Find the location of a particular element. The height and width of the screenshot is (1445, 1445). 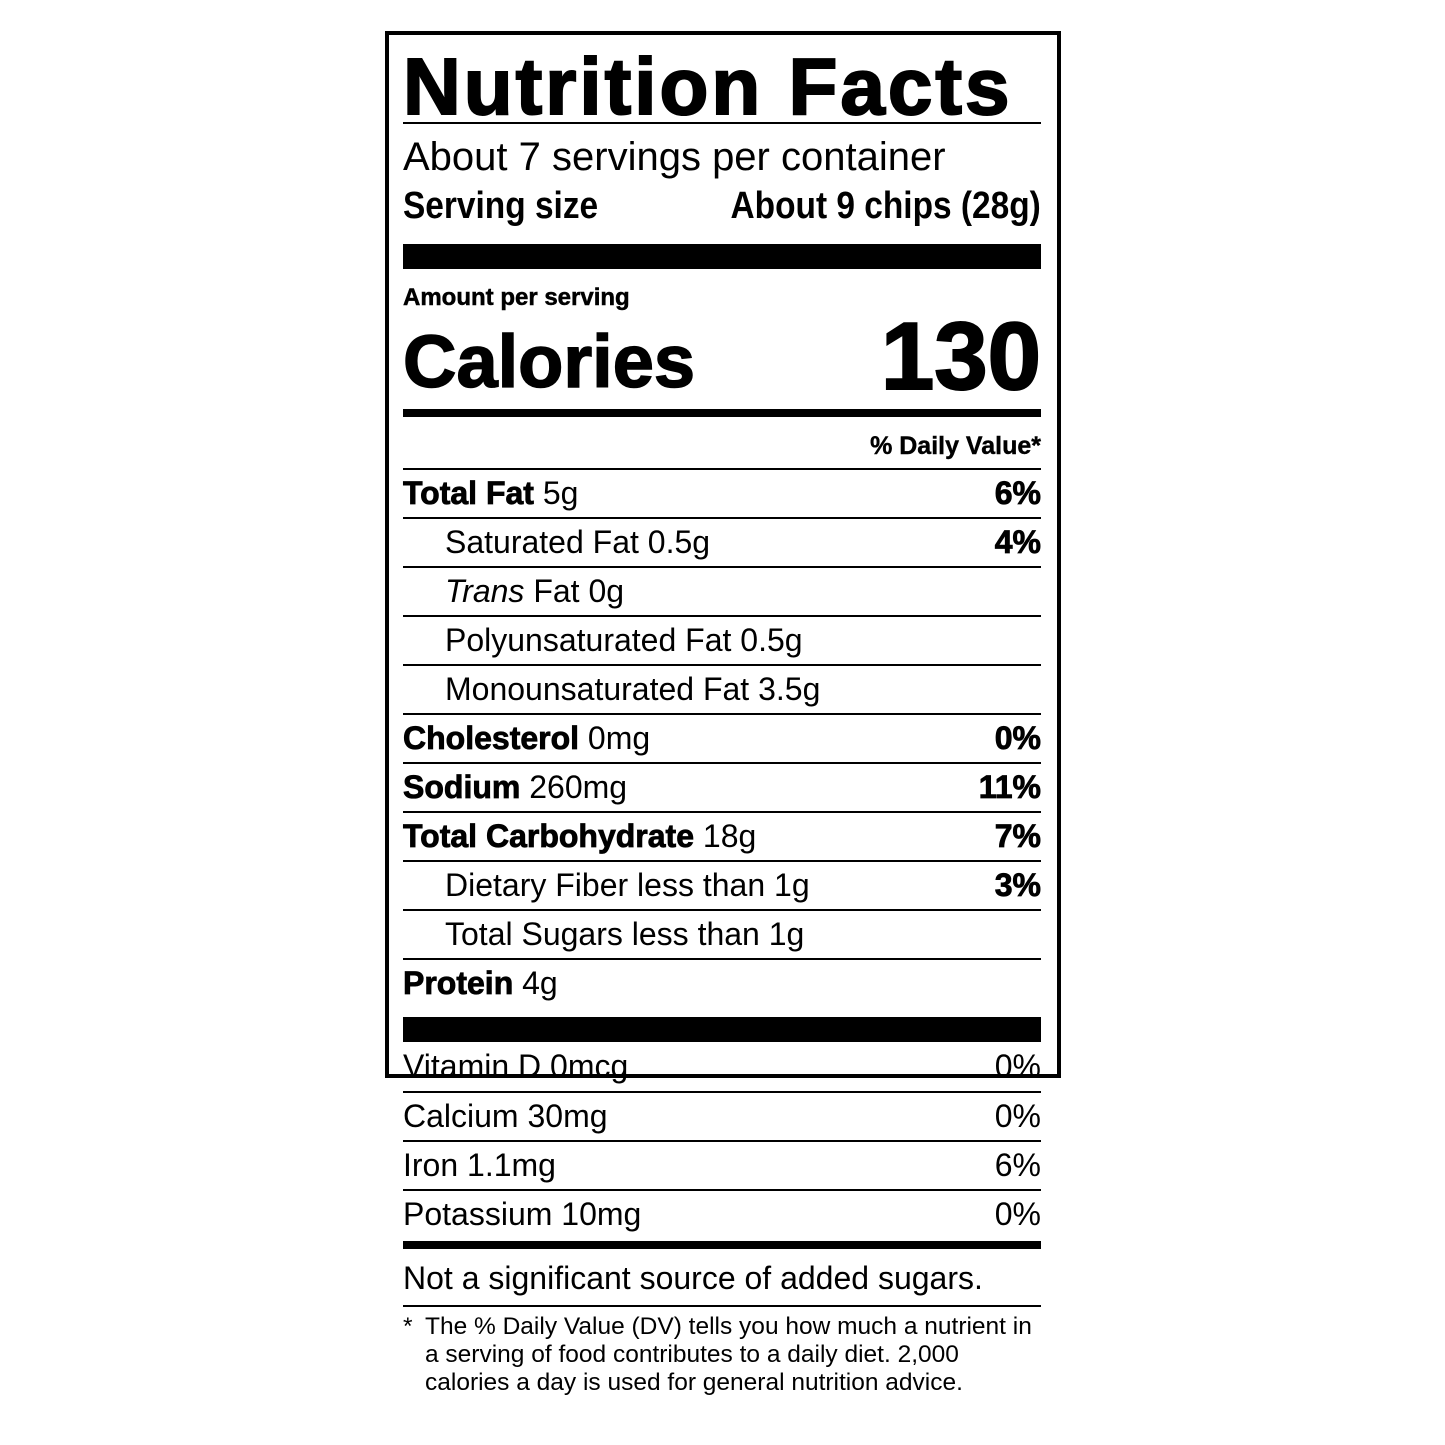

nutrient-dv: 4% is located at coordinates (1017, 542).